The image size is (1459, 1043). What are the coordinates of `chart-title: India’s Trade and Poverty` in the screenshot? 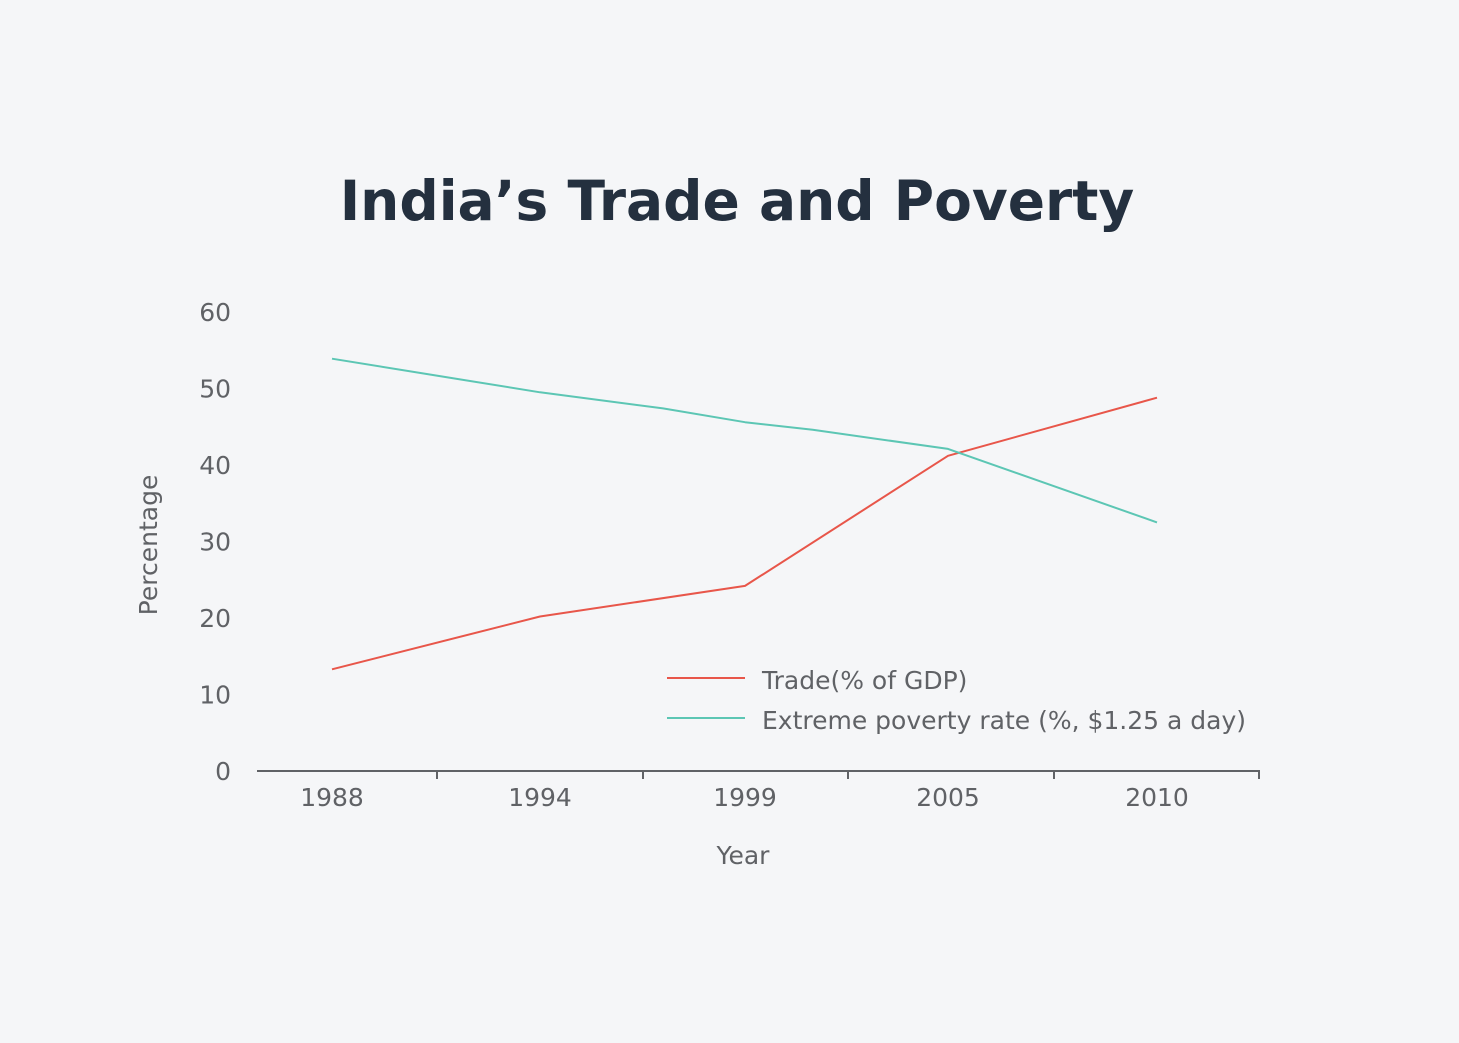 It's located at (737, 201).